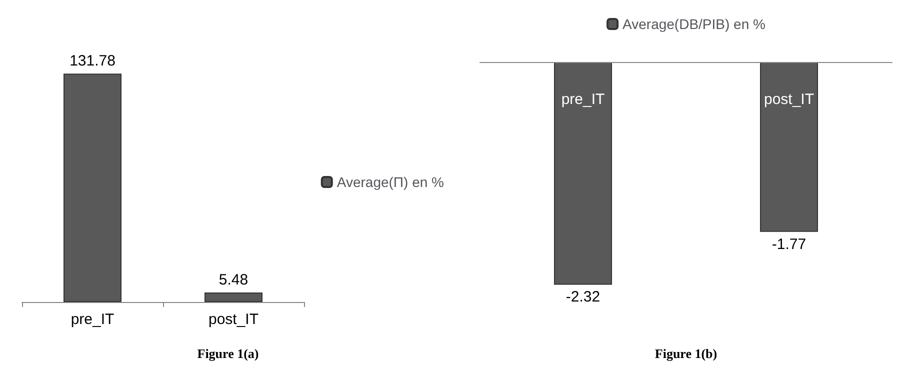 The image size is (923, 368). Describe the element at coordinates (583, 297) in the screenshot. I see `data-label: -2.32` at that location.